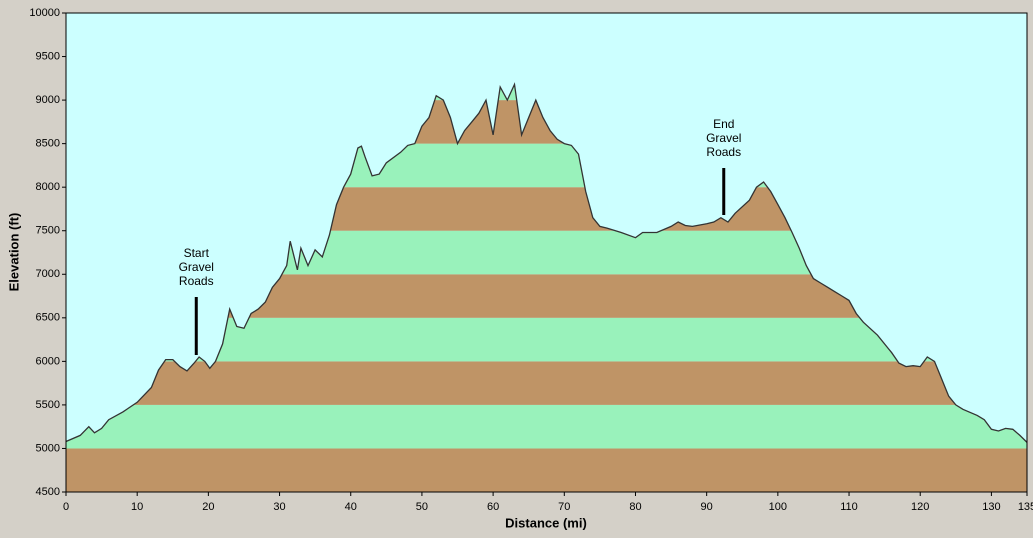 The image size is (1033, 538). Describe the element at coordinates (546, 522) in the screenshot. I see `x-axis-title: Distance (mi)` at that location.